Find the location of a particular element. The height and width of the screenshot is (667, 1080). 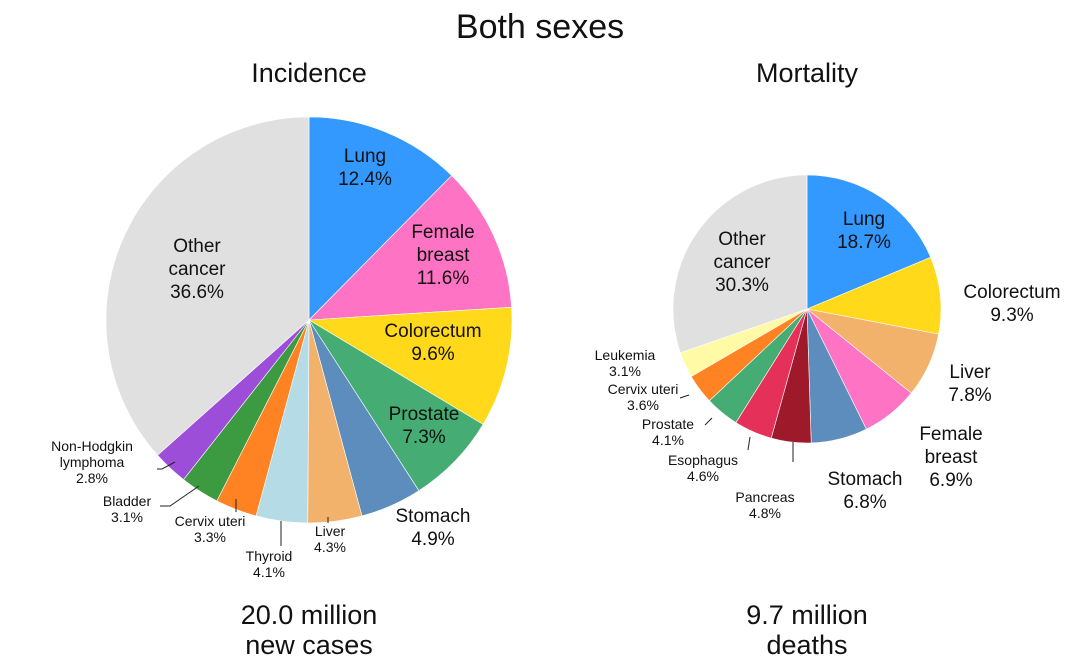

mortality-label-liver: Liver 7.8% is located at coordinates (969, 384).